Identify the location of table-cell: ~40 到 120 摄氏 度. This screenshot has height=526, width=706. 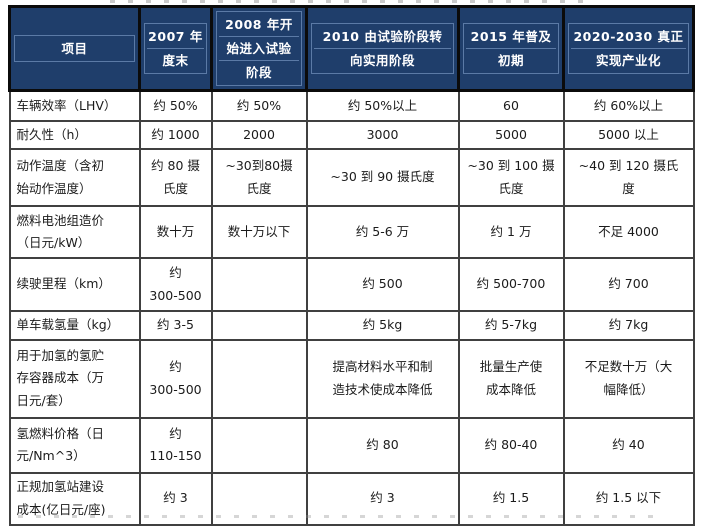
(628, 177).